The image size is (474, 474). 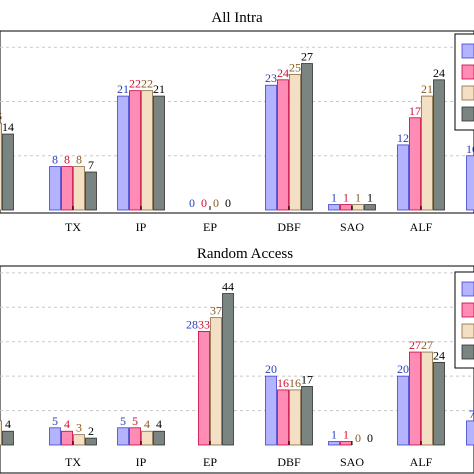 I want to click on bar-ep-s4, so click(x=228, y=369).